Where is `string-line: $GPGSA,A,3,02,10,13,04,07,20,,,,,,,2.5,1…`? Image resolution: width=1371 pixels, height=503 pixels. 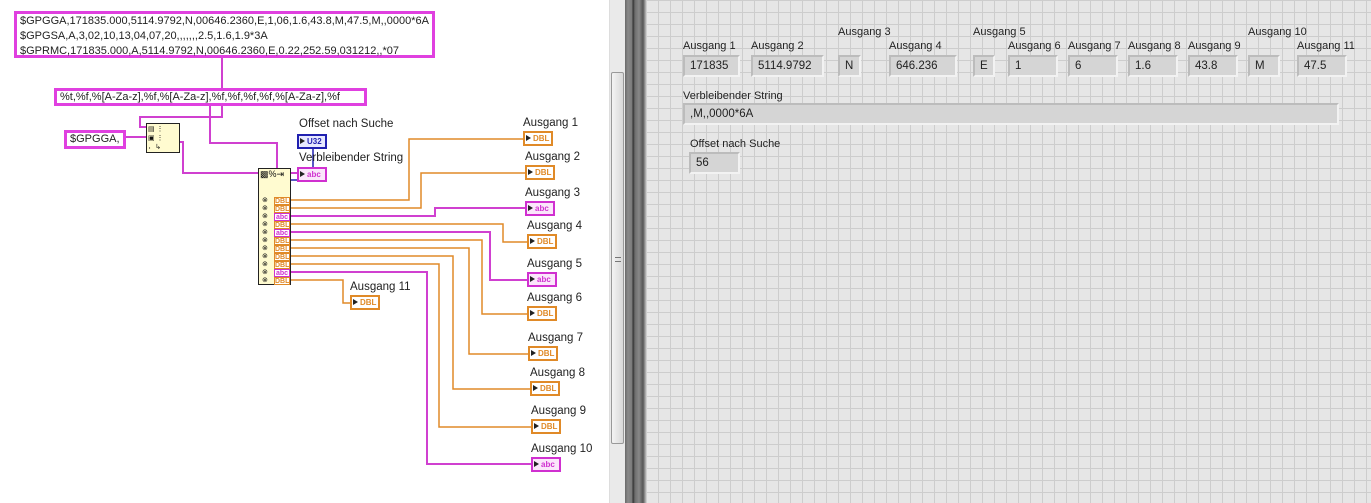 string-line: $GPGSA,A,3,02,10,13,04,07,20,,,,,,,2.5,1… is located at coordinates (144, 36).